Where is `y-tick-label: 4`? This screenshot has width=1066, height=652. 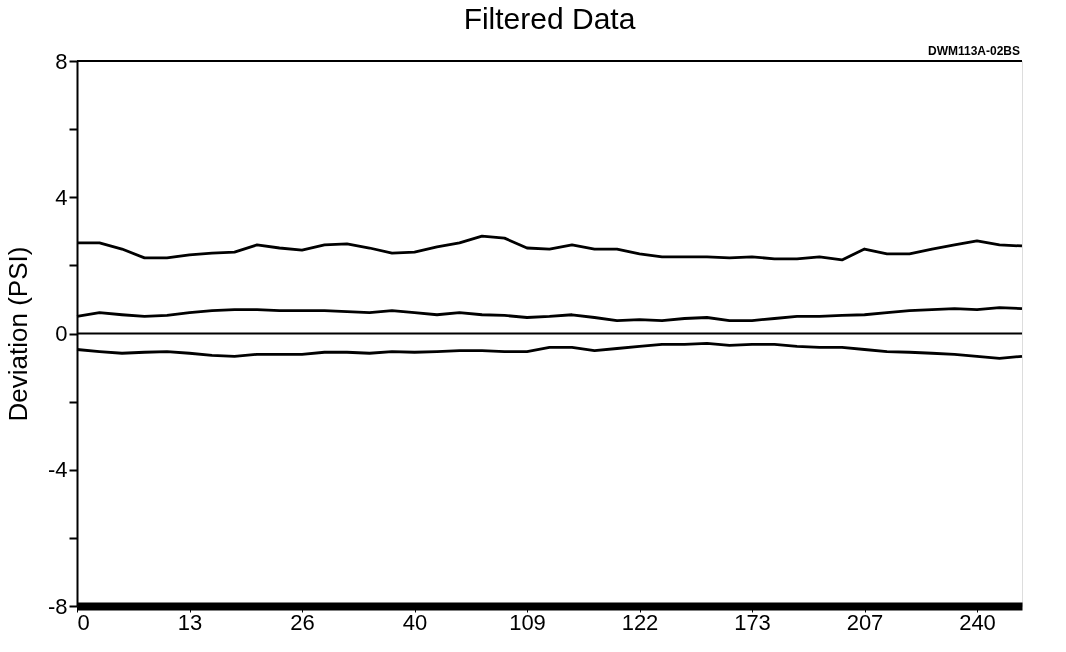
y-tick-label: 4 is located at coordinates (61, 197).